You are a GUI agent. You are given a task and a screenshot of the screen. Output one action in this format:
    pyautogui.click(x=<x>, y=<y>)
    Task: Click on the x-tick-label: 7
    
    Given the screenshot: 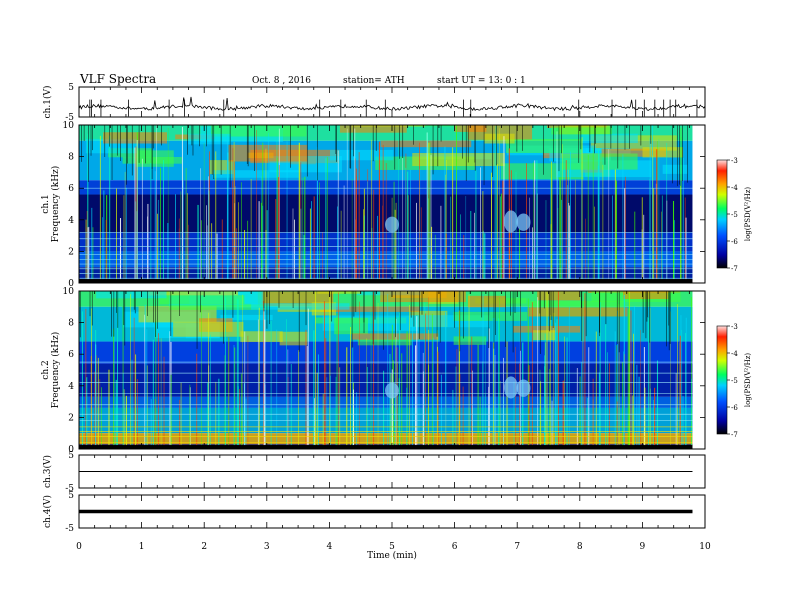 What is the action you would take?
    pyautogui.click(x=517, y=547)
    